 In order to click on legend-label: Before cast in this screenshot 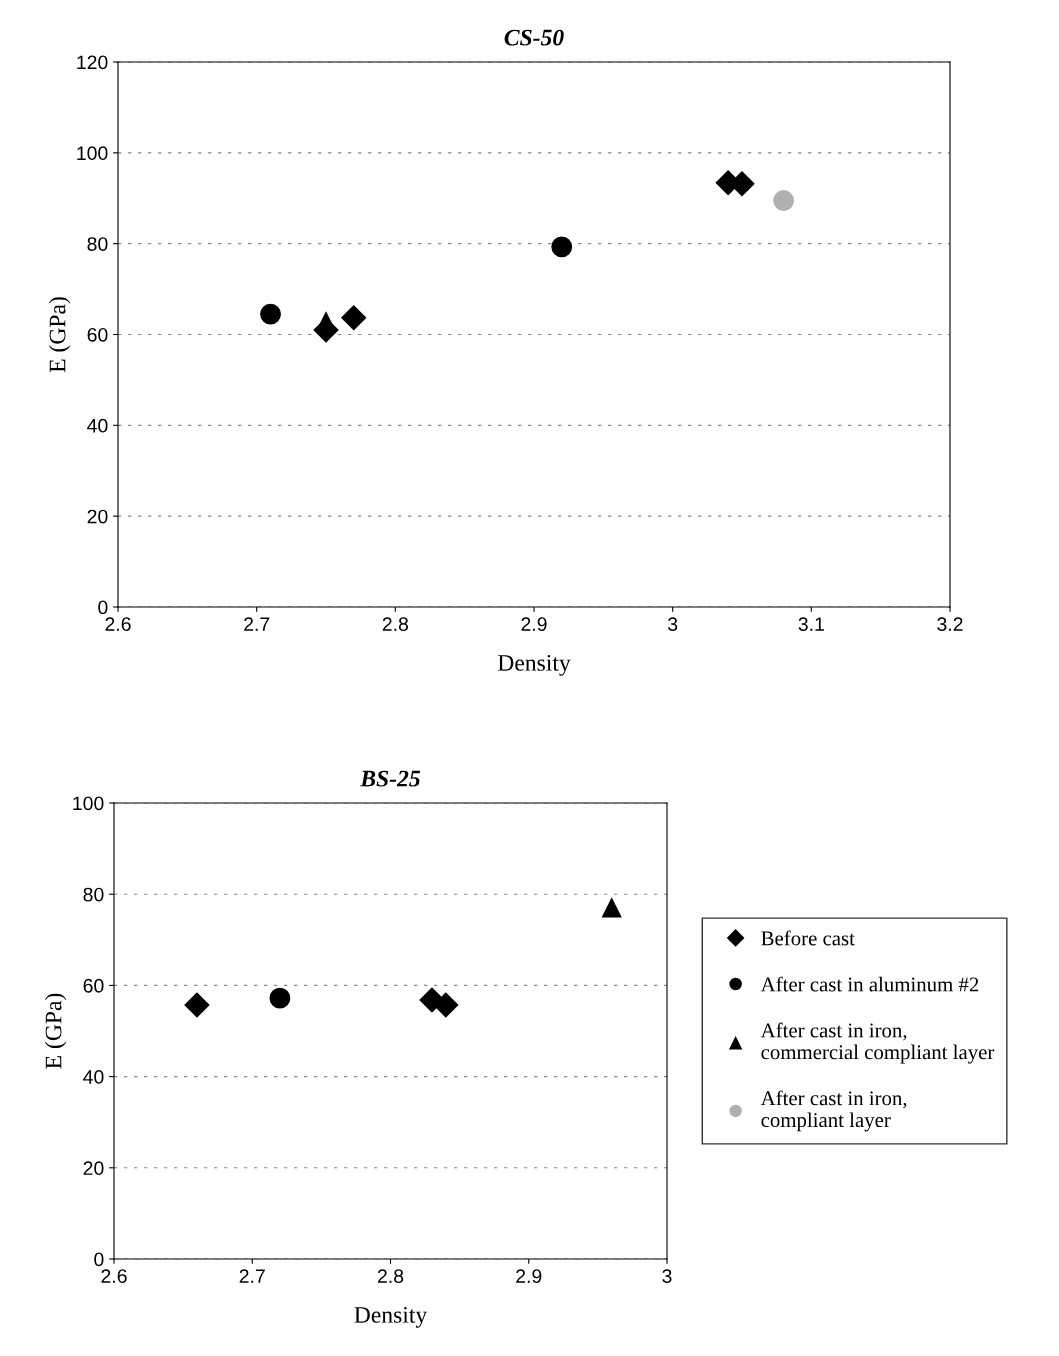, I will do `click(808, 938)`.